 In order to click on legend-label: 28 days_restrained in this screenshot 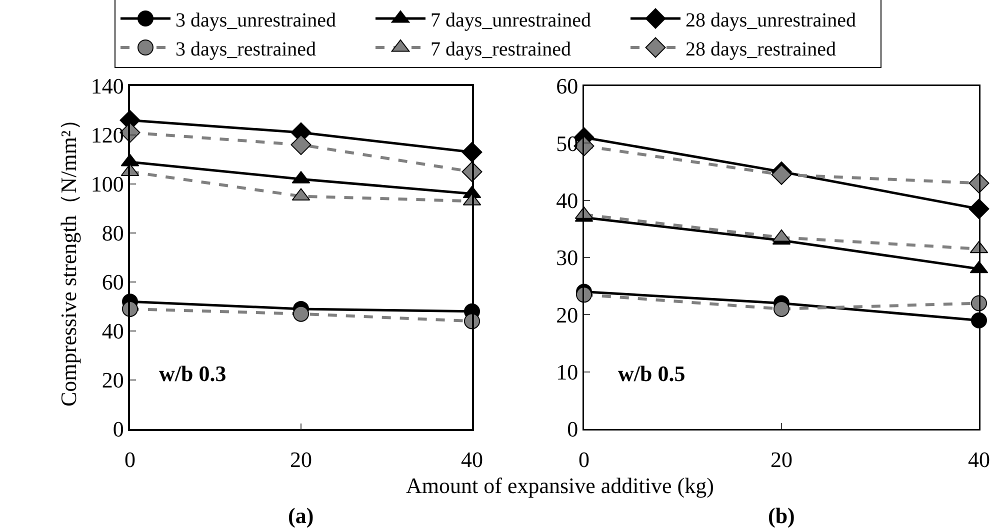, I will do `click(761, 49)`.